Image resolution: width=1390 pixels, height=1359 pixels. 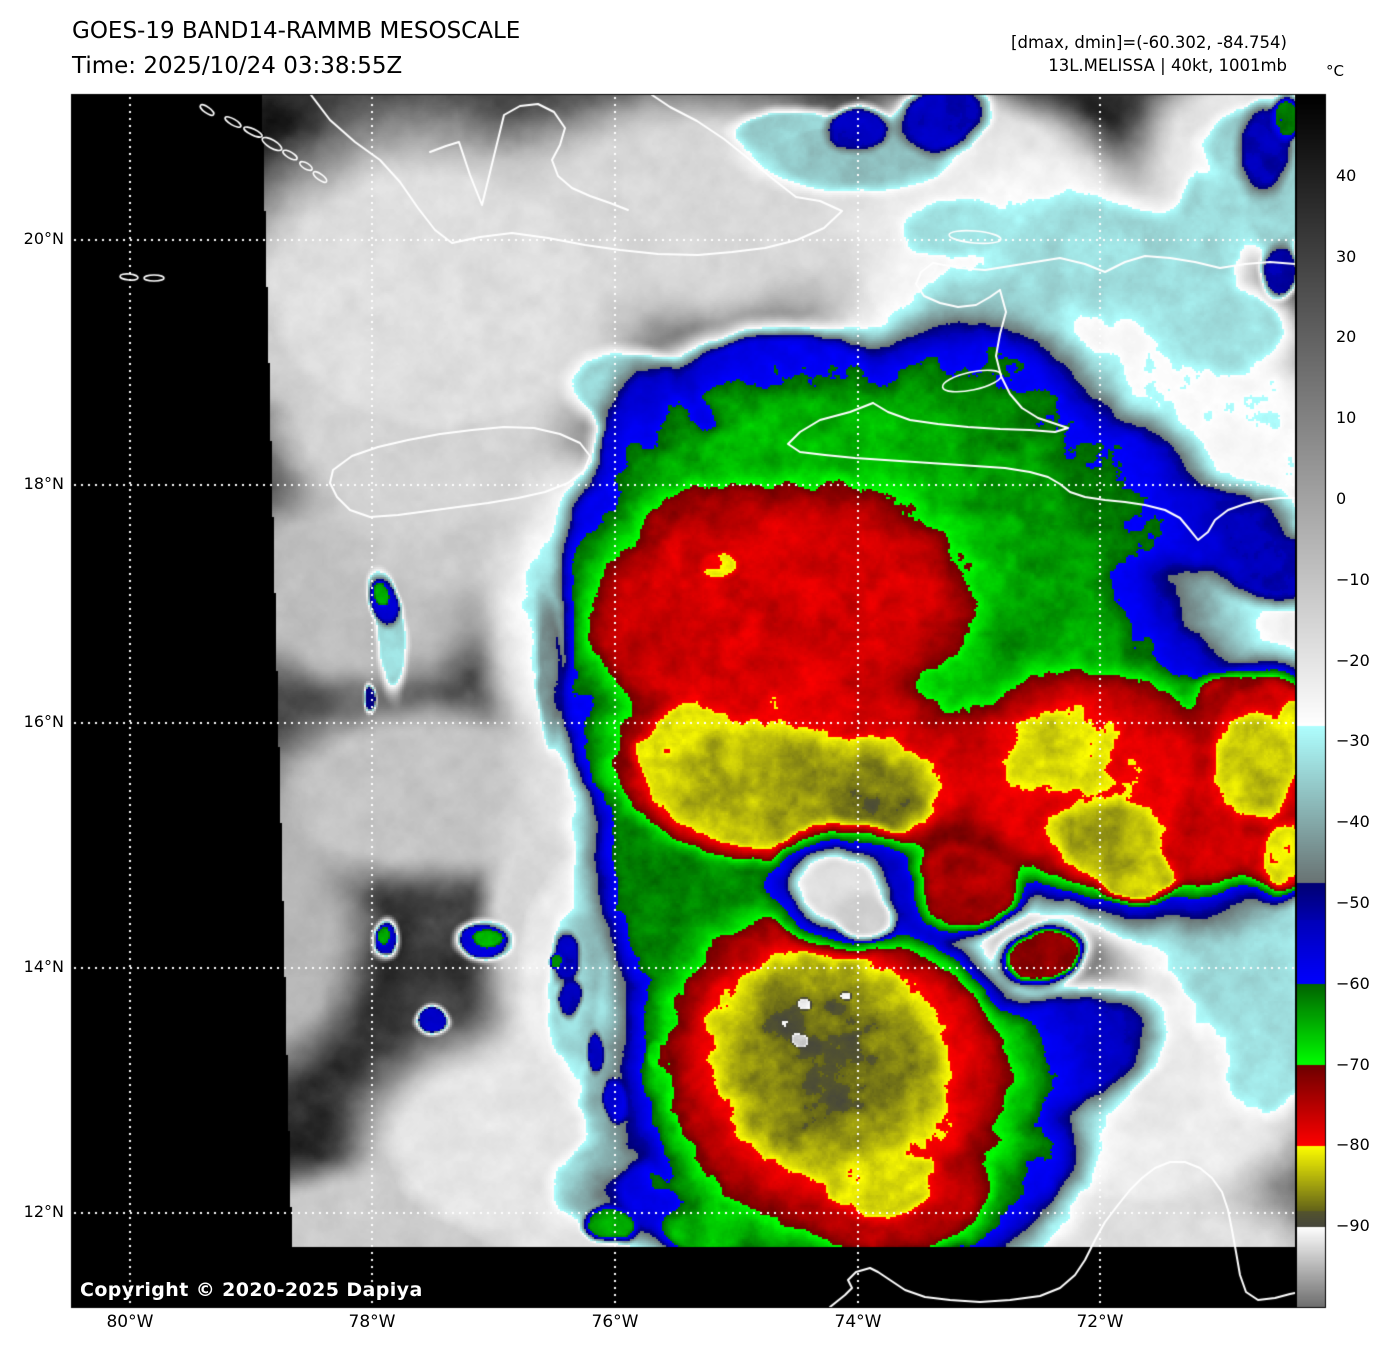 I want to click on colorbar-tick-label: −40, so click(x=1353, y=822).